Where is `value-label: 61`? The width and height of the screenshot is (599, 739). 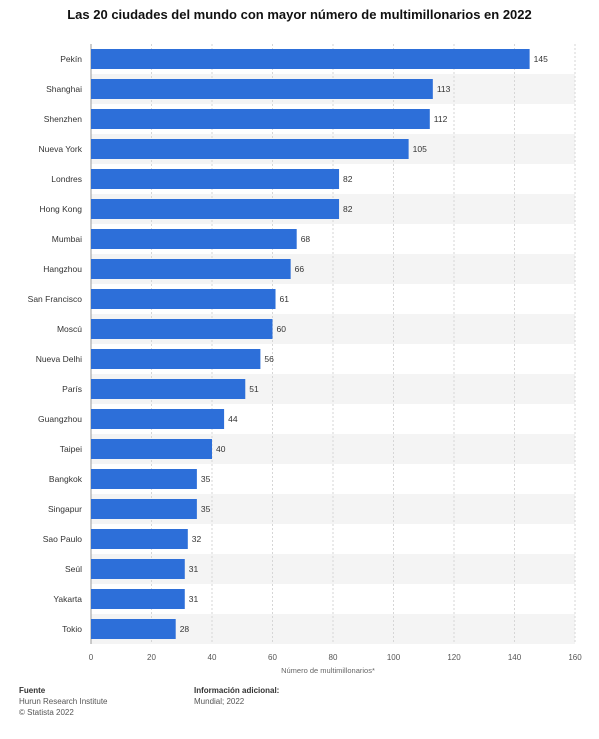 value-label: 61 is located at coordinates (285, 299).